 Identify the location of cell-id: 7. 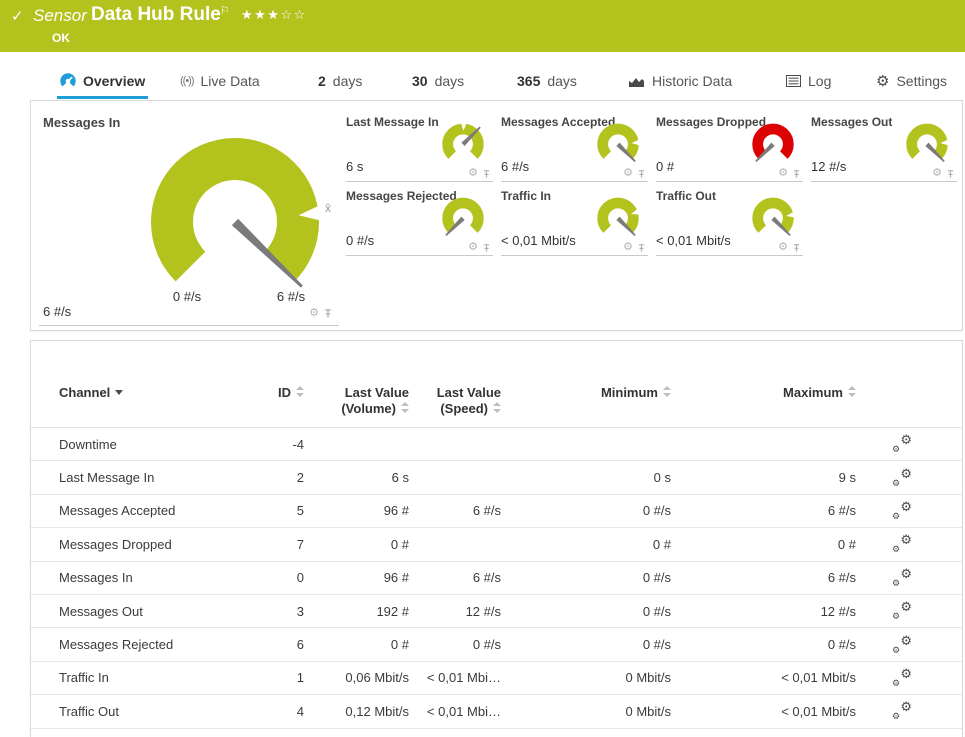
(300, 544).